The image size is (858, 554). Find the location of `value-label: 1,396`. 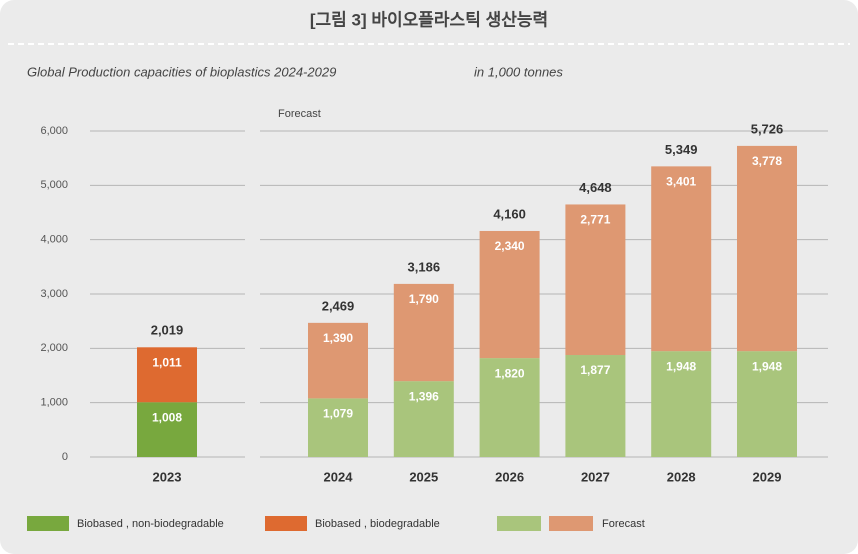

value-label: 1,396 is located at coordinates (424, 396).